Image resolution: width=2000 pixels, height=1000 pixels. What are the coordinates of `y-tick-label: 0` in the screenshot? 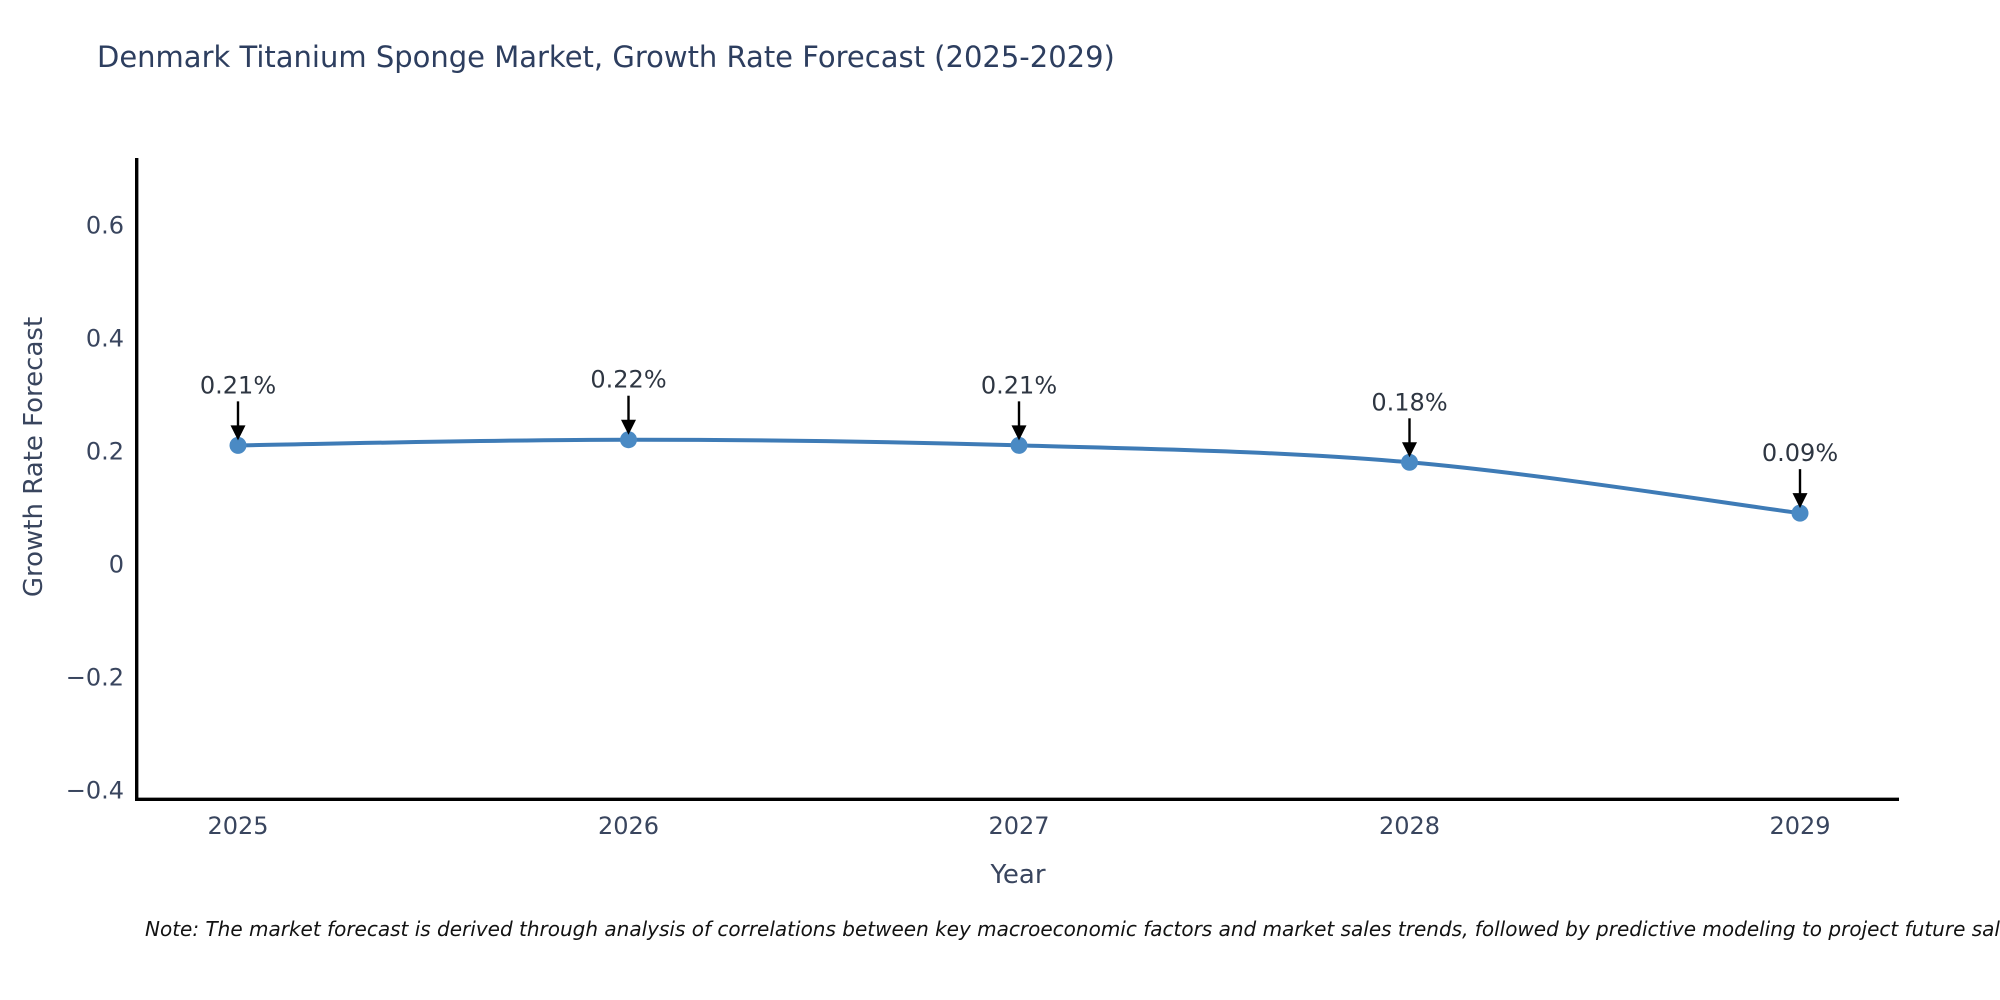 It's located at (116, 565).